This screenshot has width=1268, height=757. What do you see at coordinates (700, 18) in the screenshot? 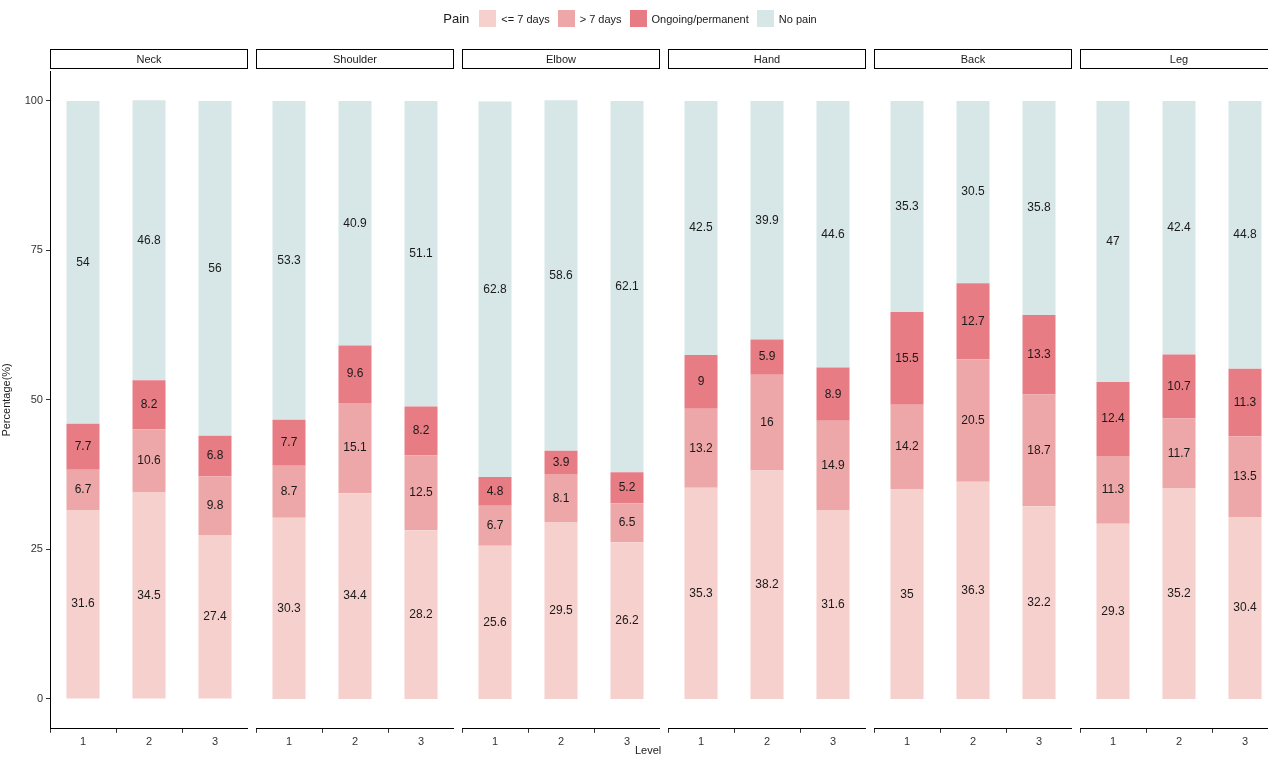
I see `legend-label: Ongoing/permanent` at bounding box center [700, 18].